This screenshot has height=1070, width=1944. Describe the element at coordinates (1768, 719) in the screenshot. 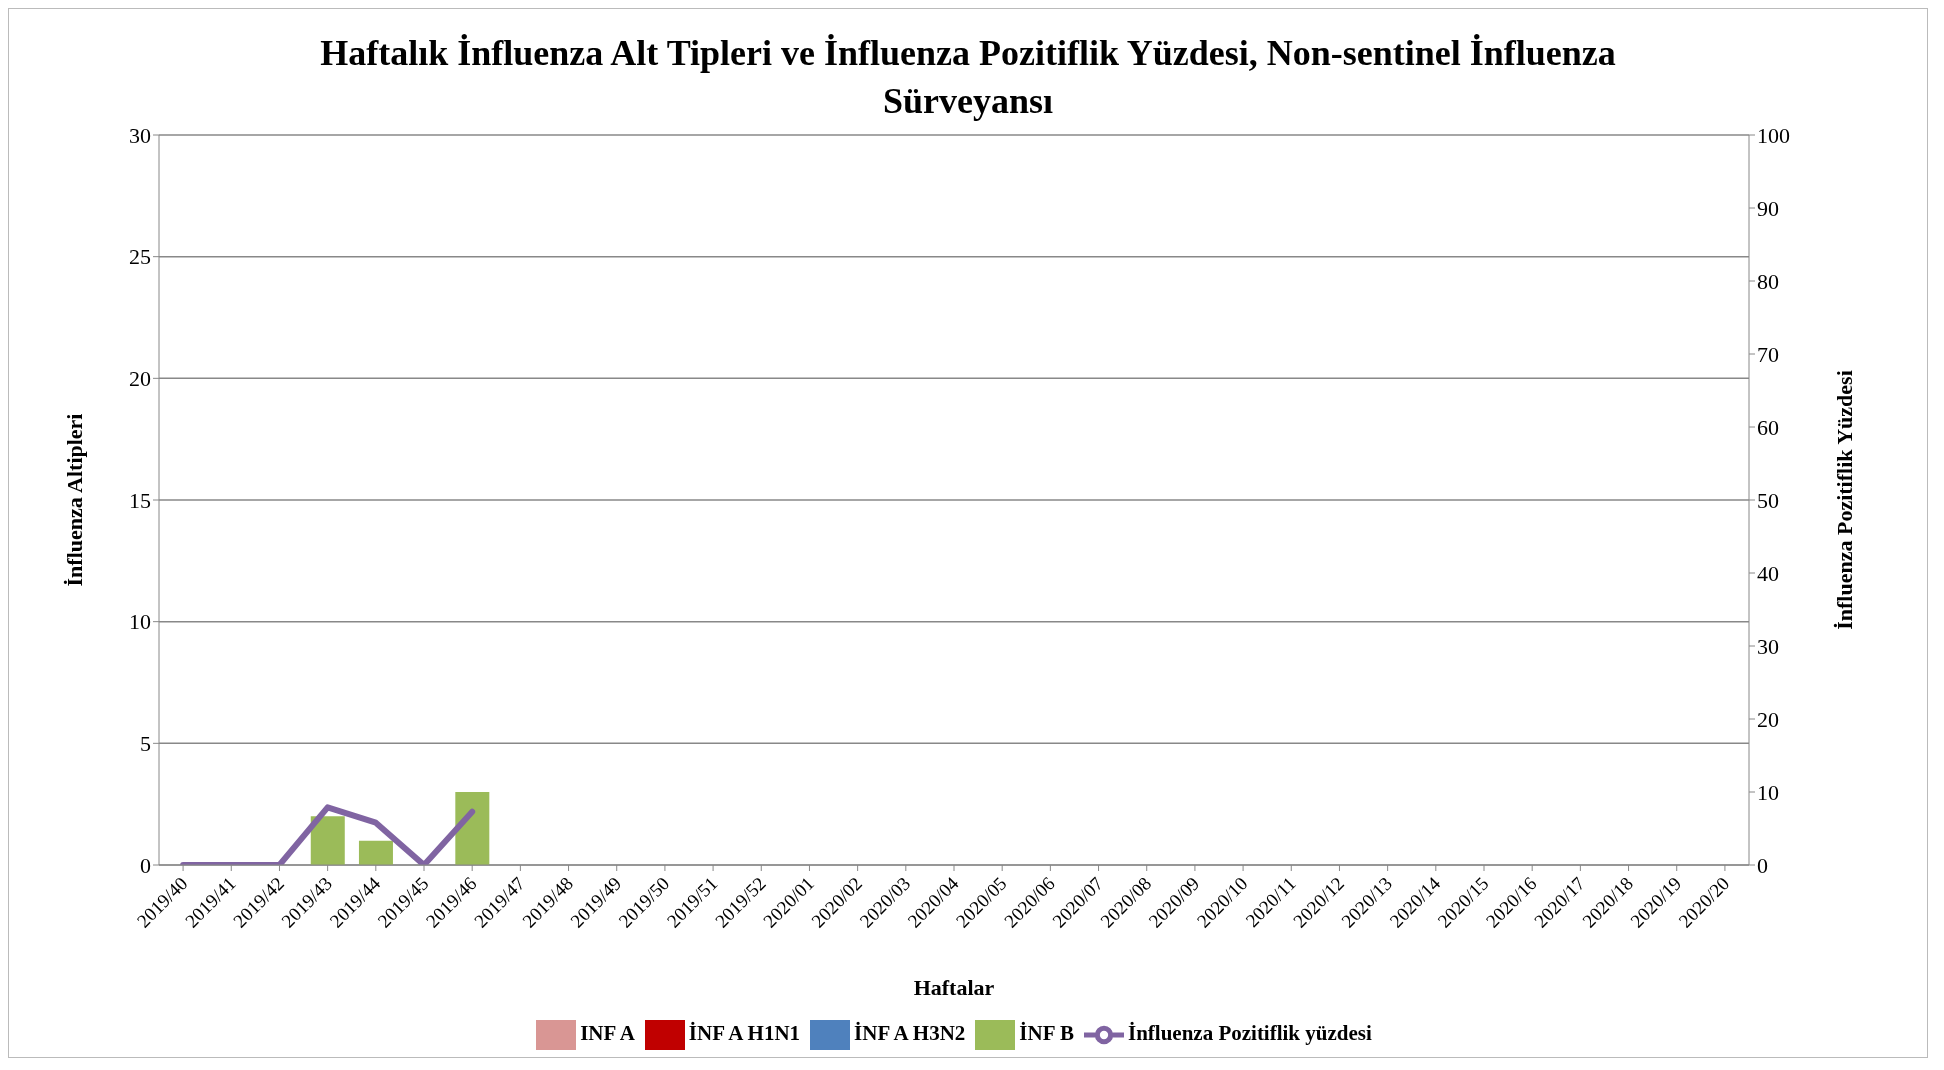

I see `y2-tick-label: 20` at that location.